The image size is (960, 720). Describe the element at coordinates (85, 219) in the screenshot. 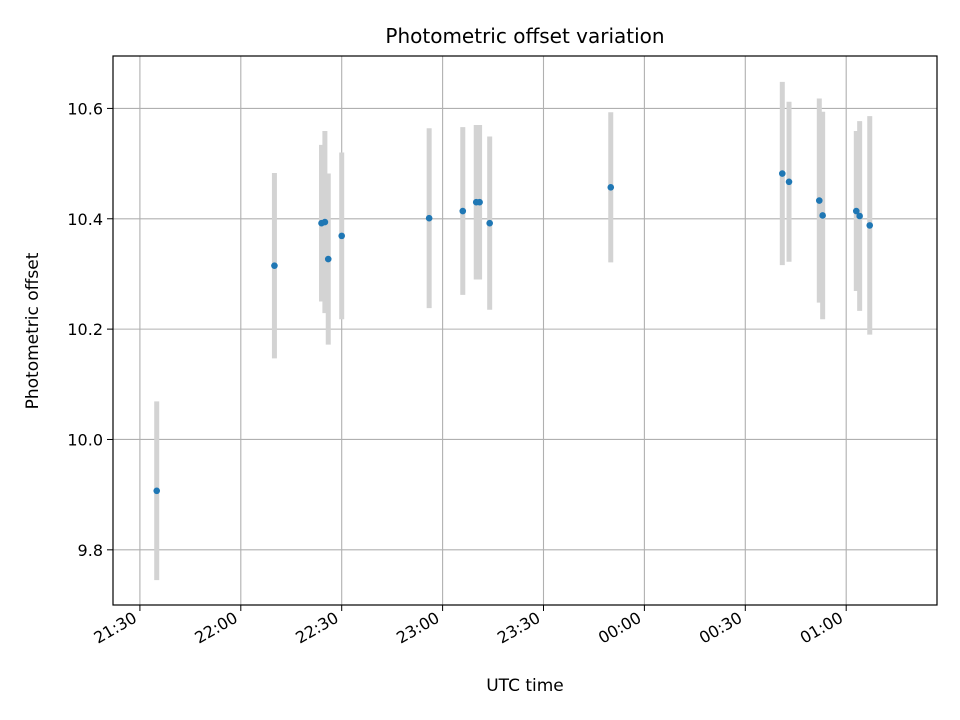

I see `y-tick-label: 10.4` at that location.